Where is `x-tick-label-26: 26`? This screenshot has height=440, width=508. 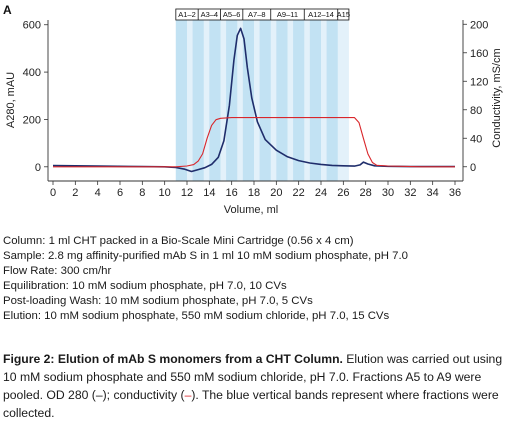 x-tick-label-26: 26 is located at coordinates (343, 193).